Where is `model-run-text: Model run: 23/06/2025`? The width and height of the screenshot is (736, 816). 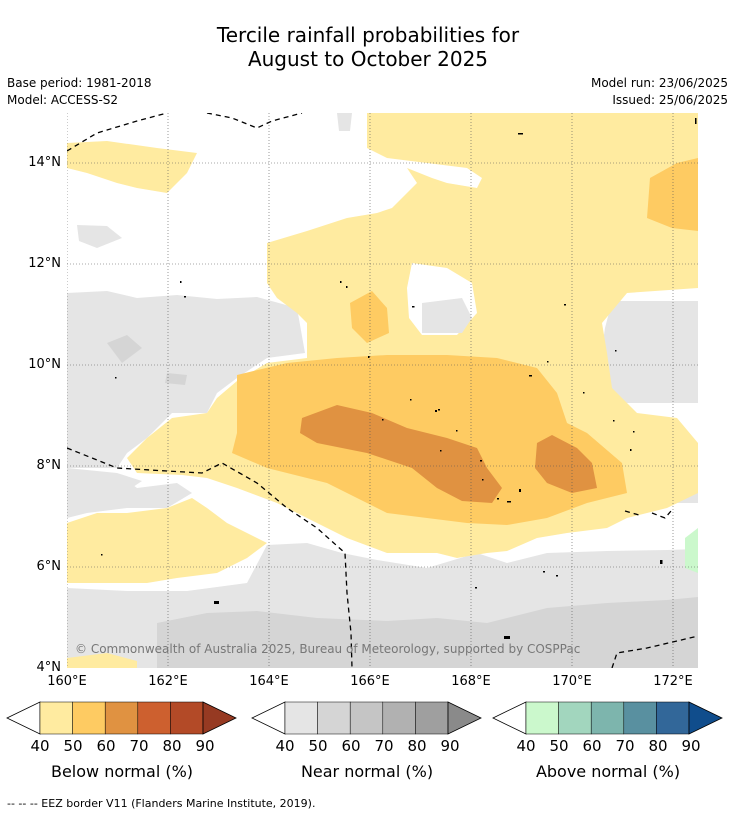 model-run-text: Model run: 23/06/2025 is located at coordinates (659, 83).